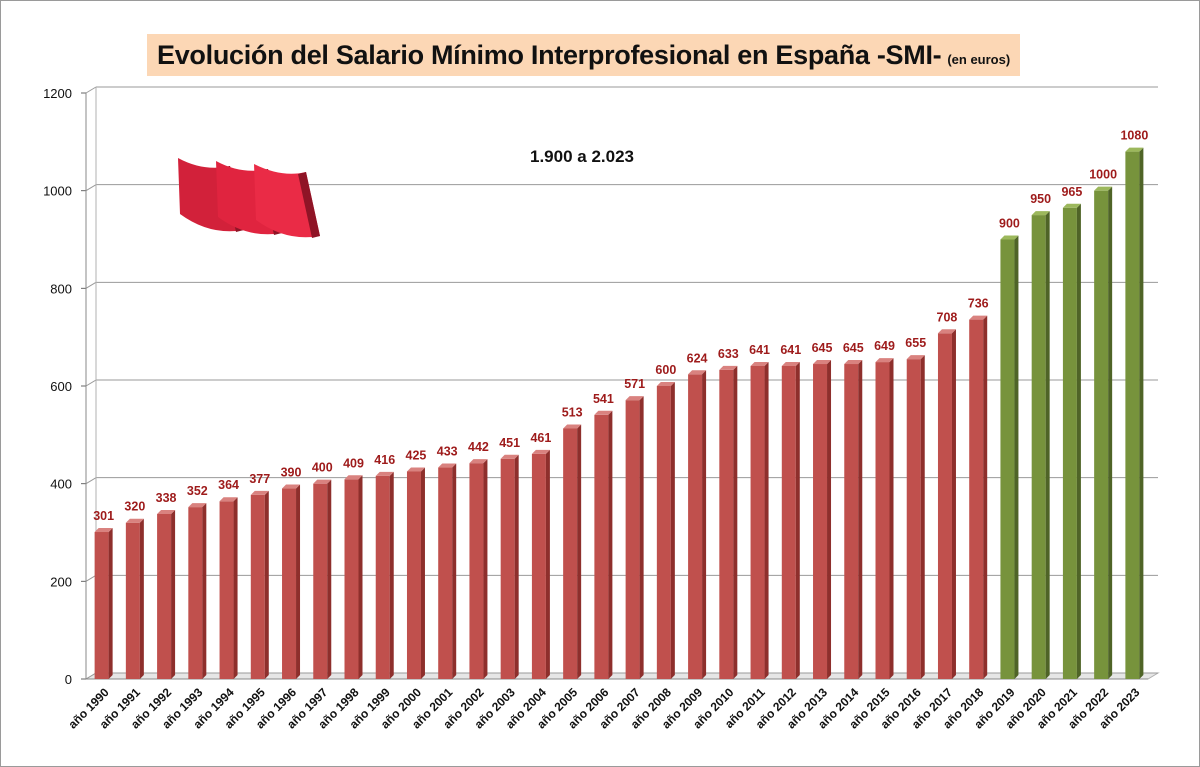 This screenshot has width=1200, height=767. What do you see at coordinates (634, 384) in the screenshot?
I see `value-label: 571` at bounding box center [634, 384].